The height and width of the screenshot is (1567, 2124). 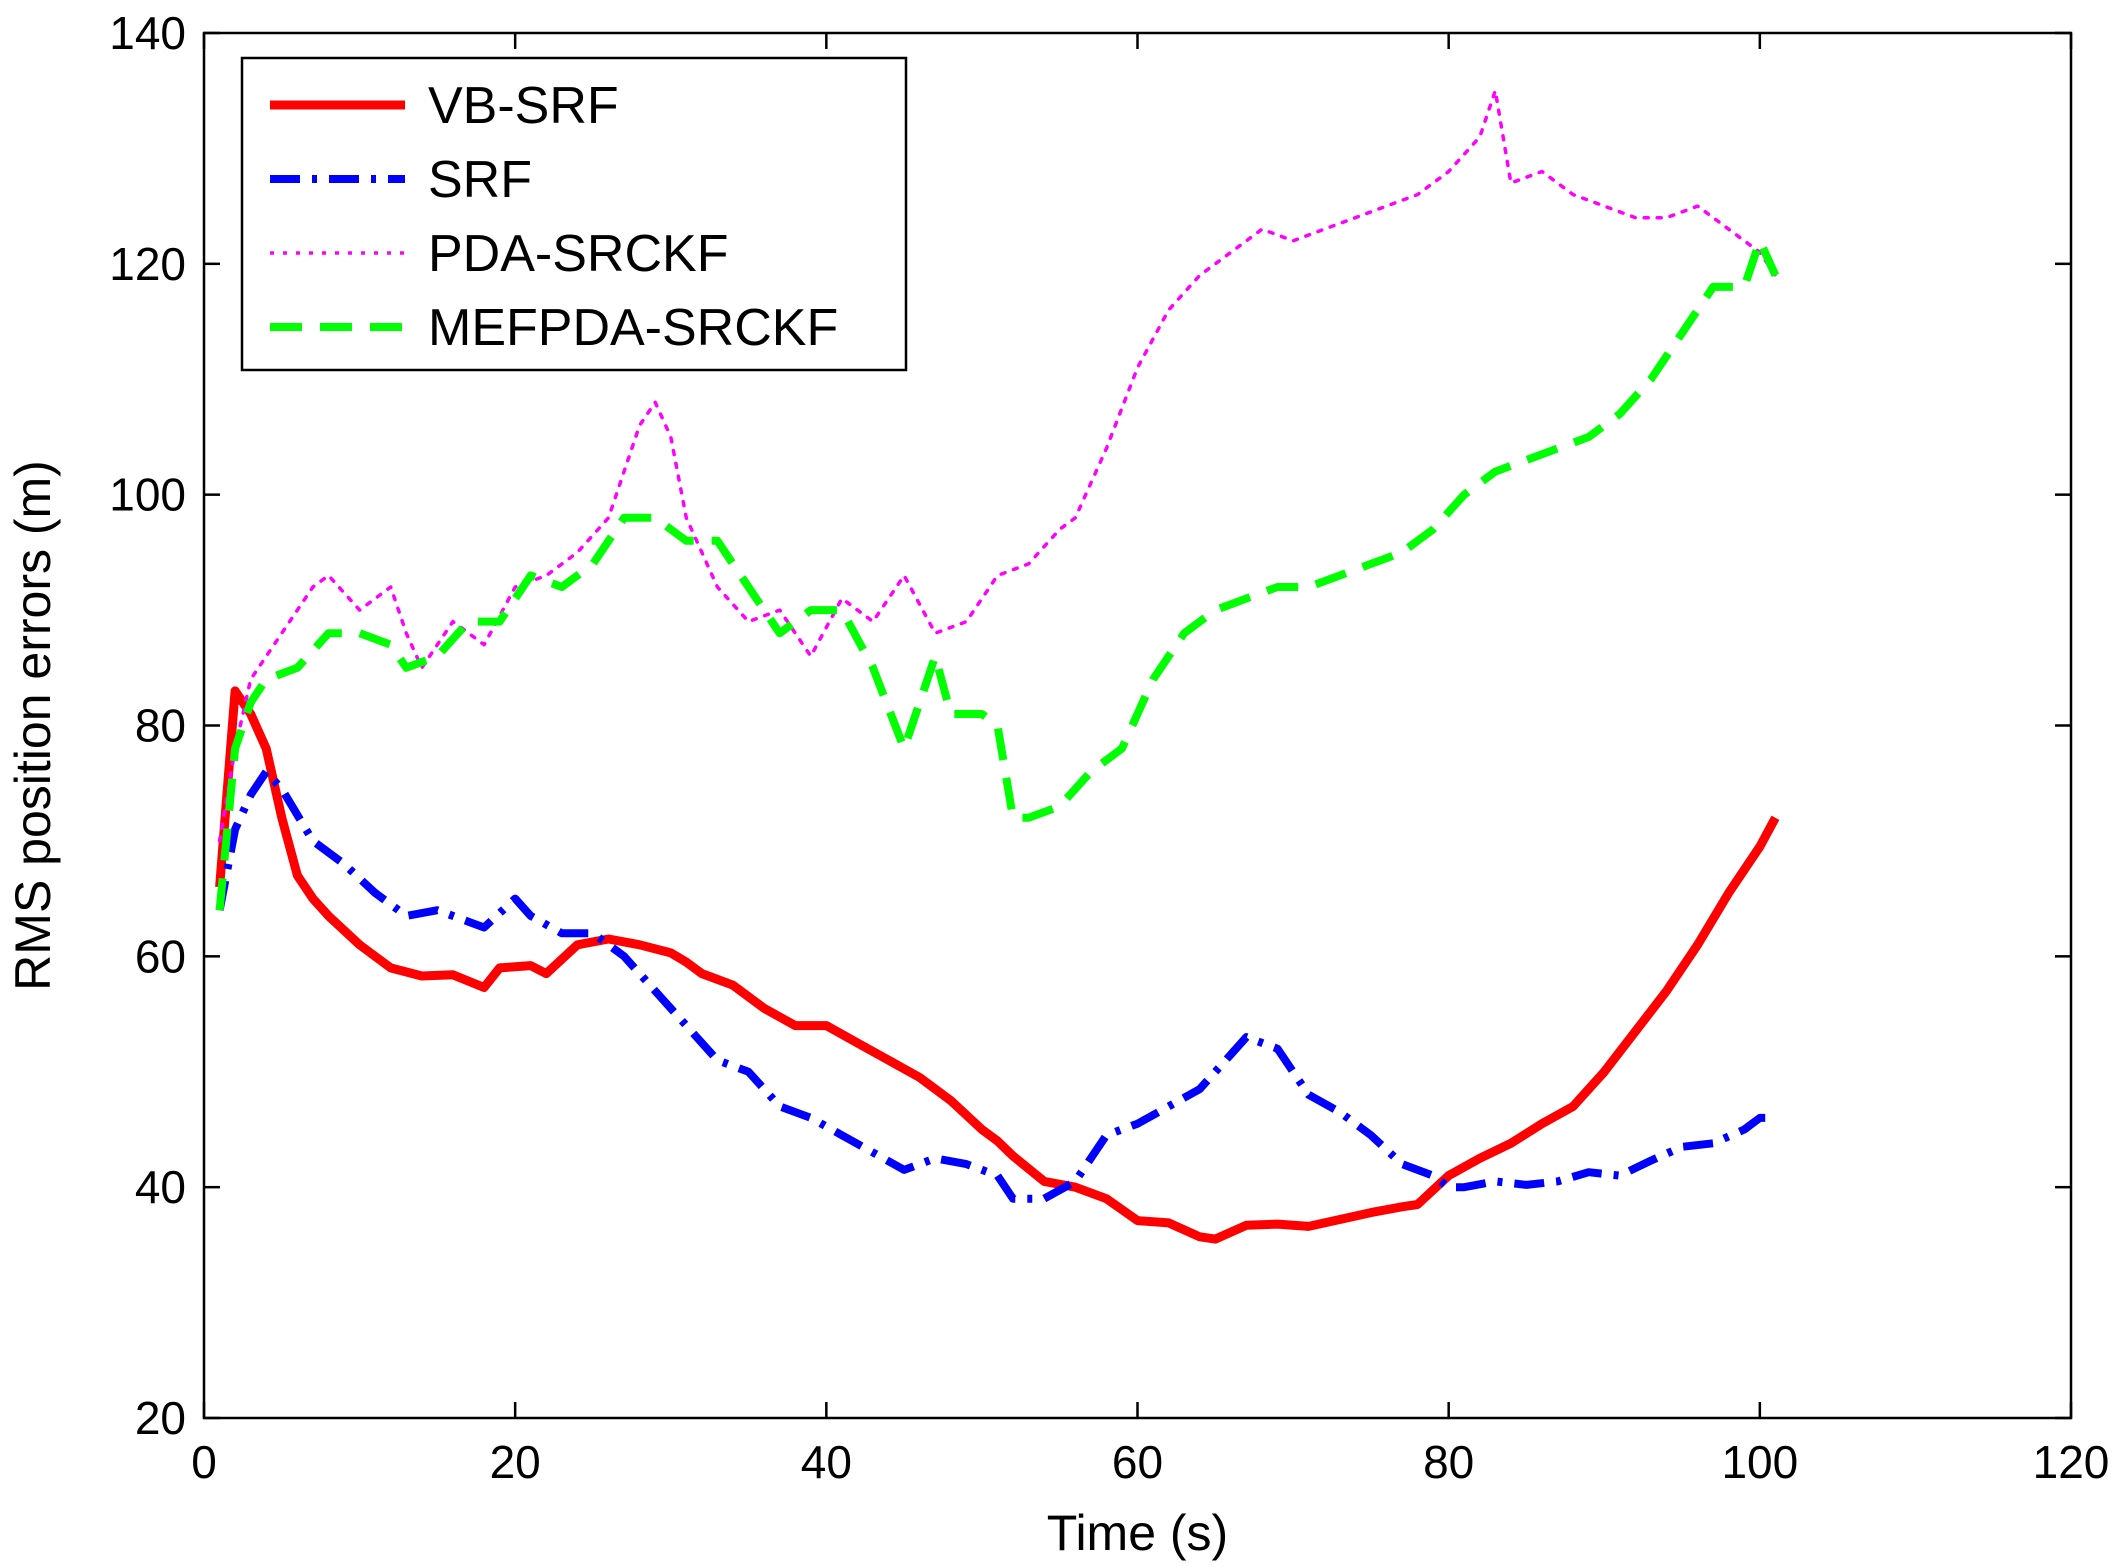 I want to click on legend-label: MEFPDA-SRCKF, so click(x=633, y=328).